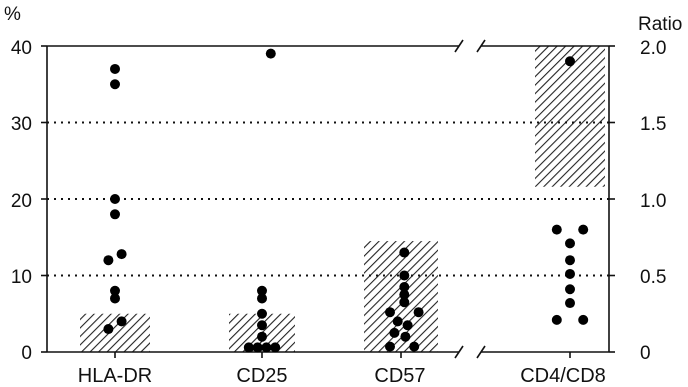 The height and width of the screenshot is (387, 688). I want to click on right-tick-1.0: 1.0, so click(653, 201).